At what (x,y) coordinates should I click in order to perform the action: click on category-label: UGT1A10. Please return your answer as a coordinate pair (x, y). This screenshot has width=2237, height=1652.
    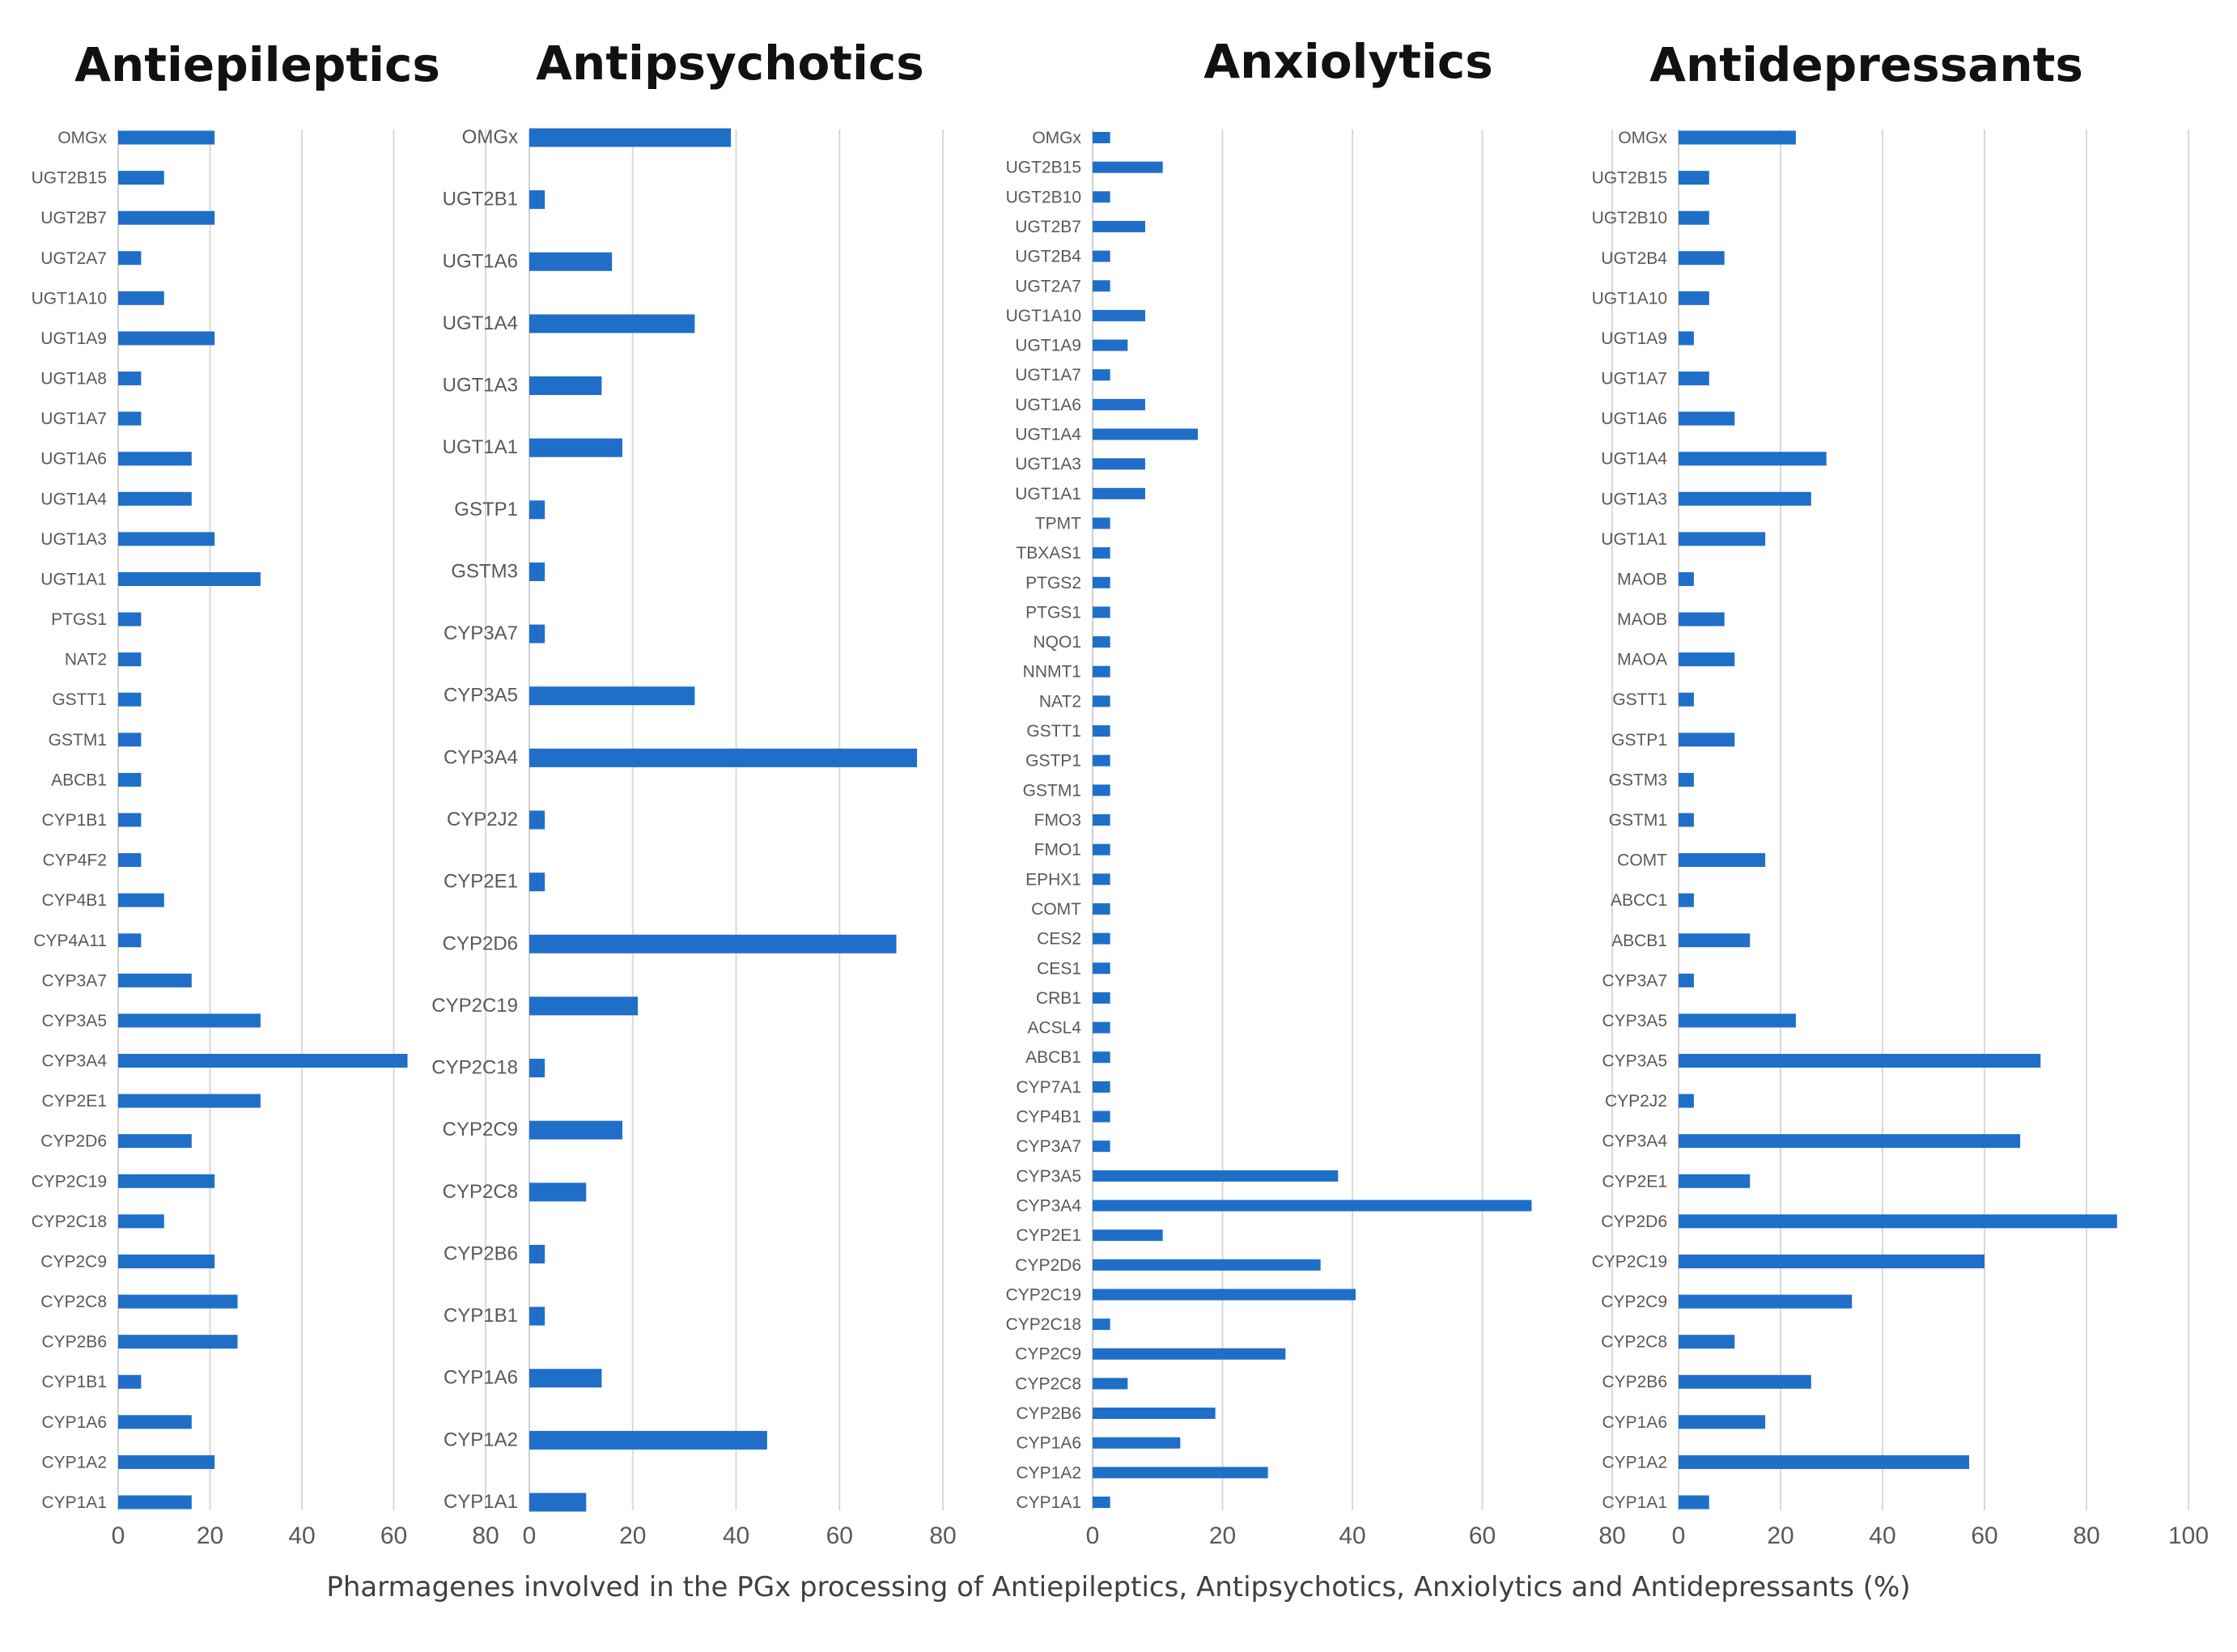
    Looking at the image, I should click on (69, 298).